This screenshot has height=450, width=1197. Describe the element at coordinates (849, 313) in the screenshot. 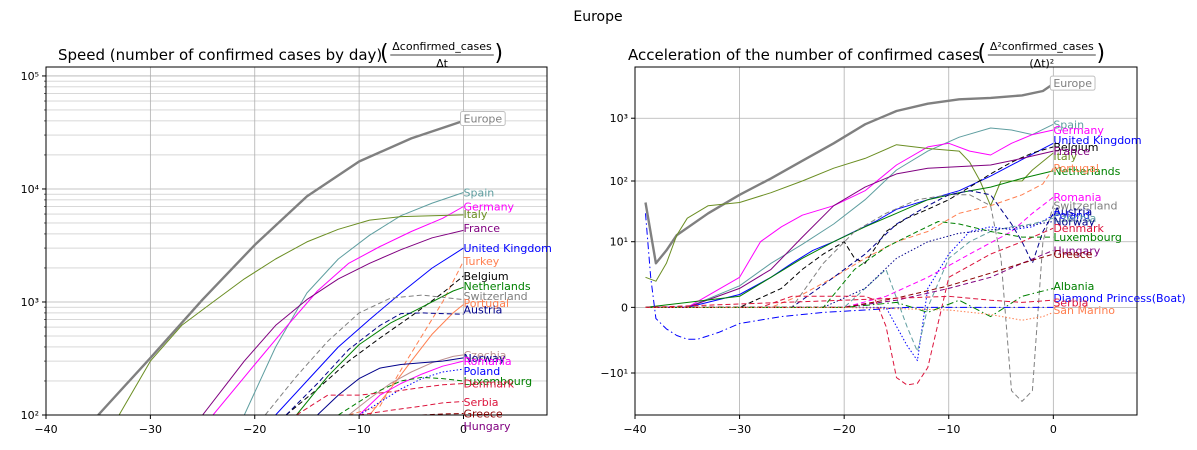

I see `series-line-san-marino` at that location.